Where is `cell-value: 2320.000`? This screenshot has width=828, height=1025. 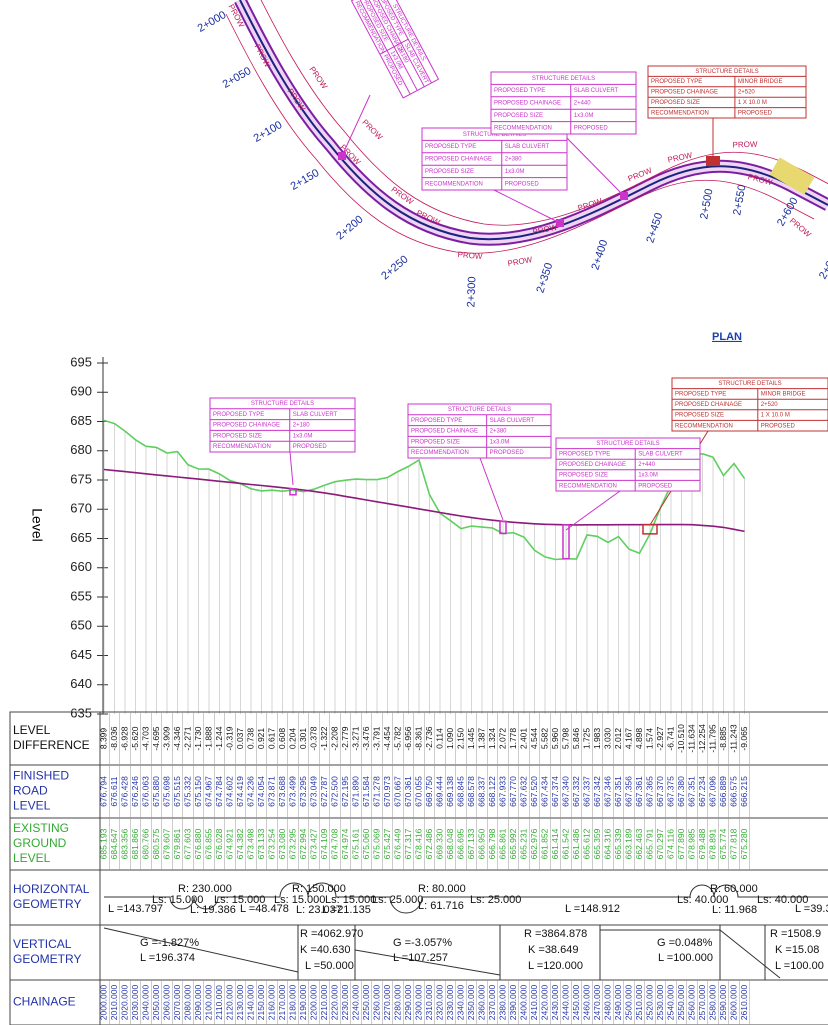
cell-value: 2320.000 is located at coordinates (439, 1003).